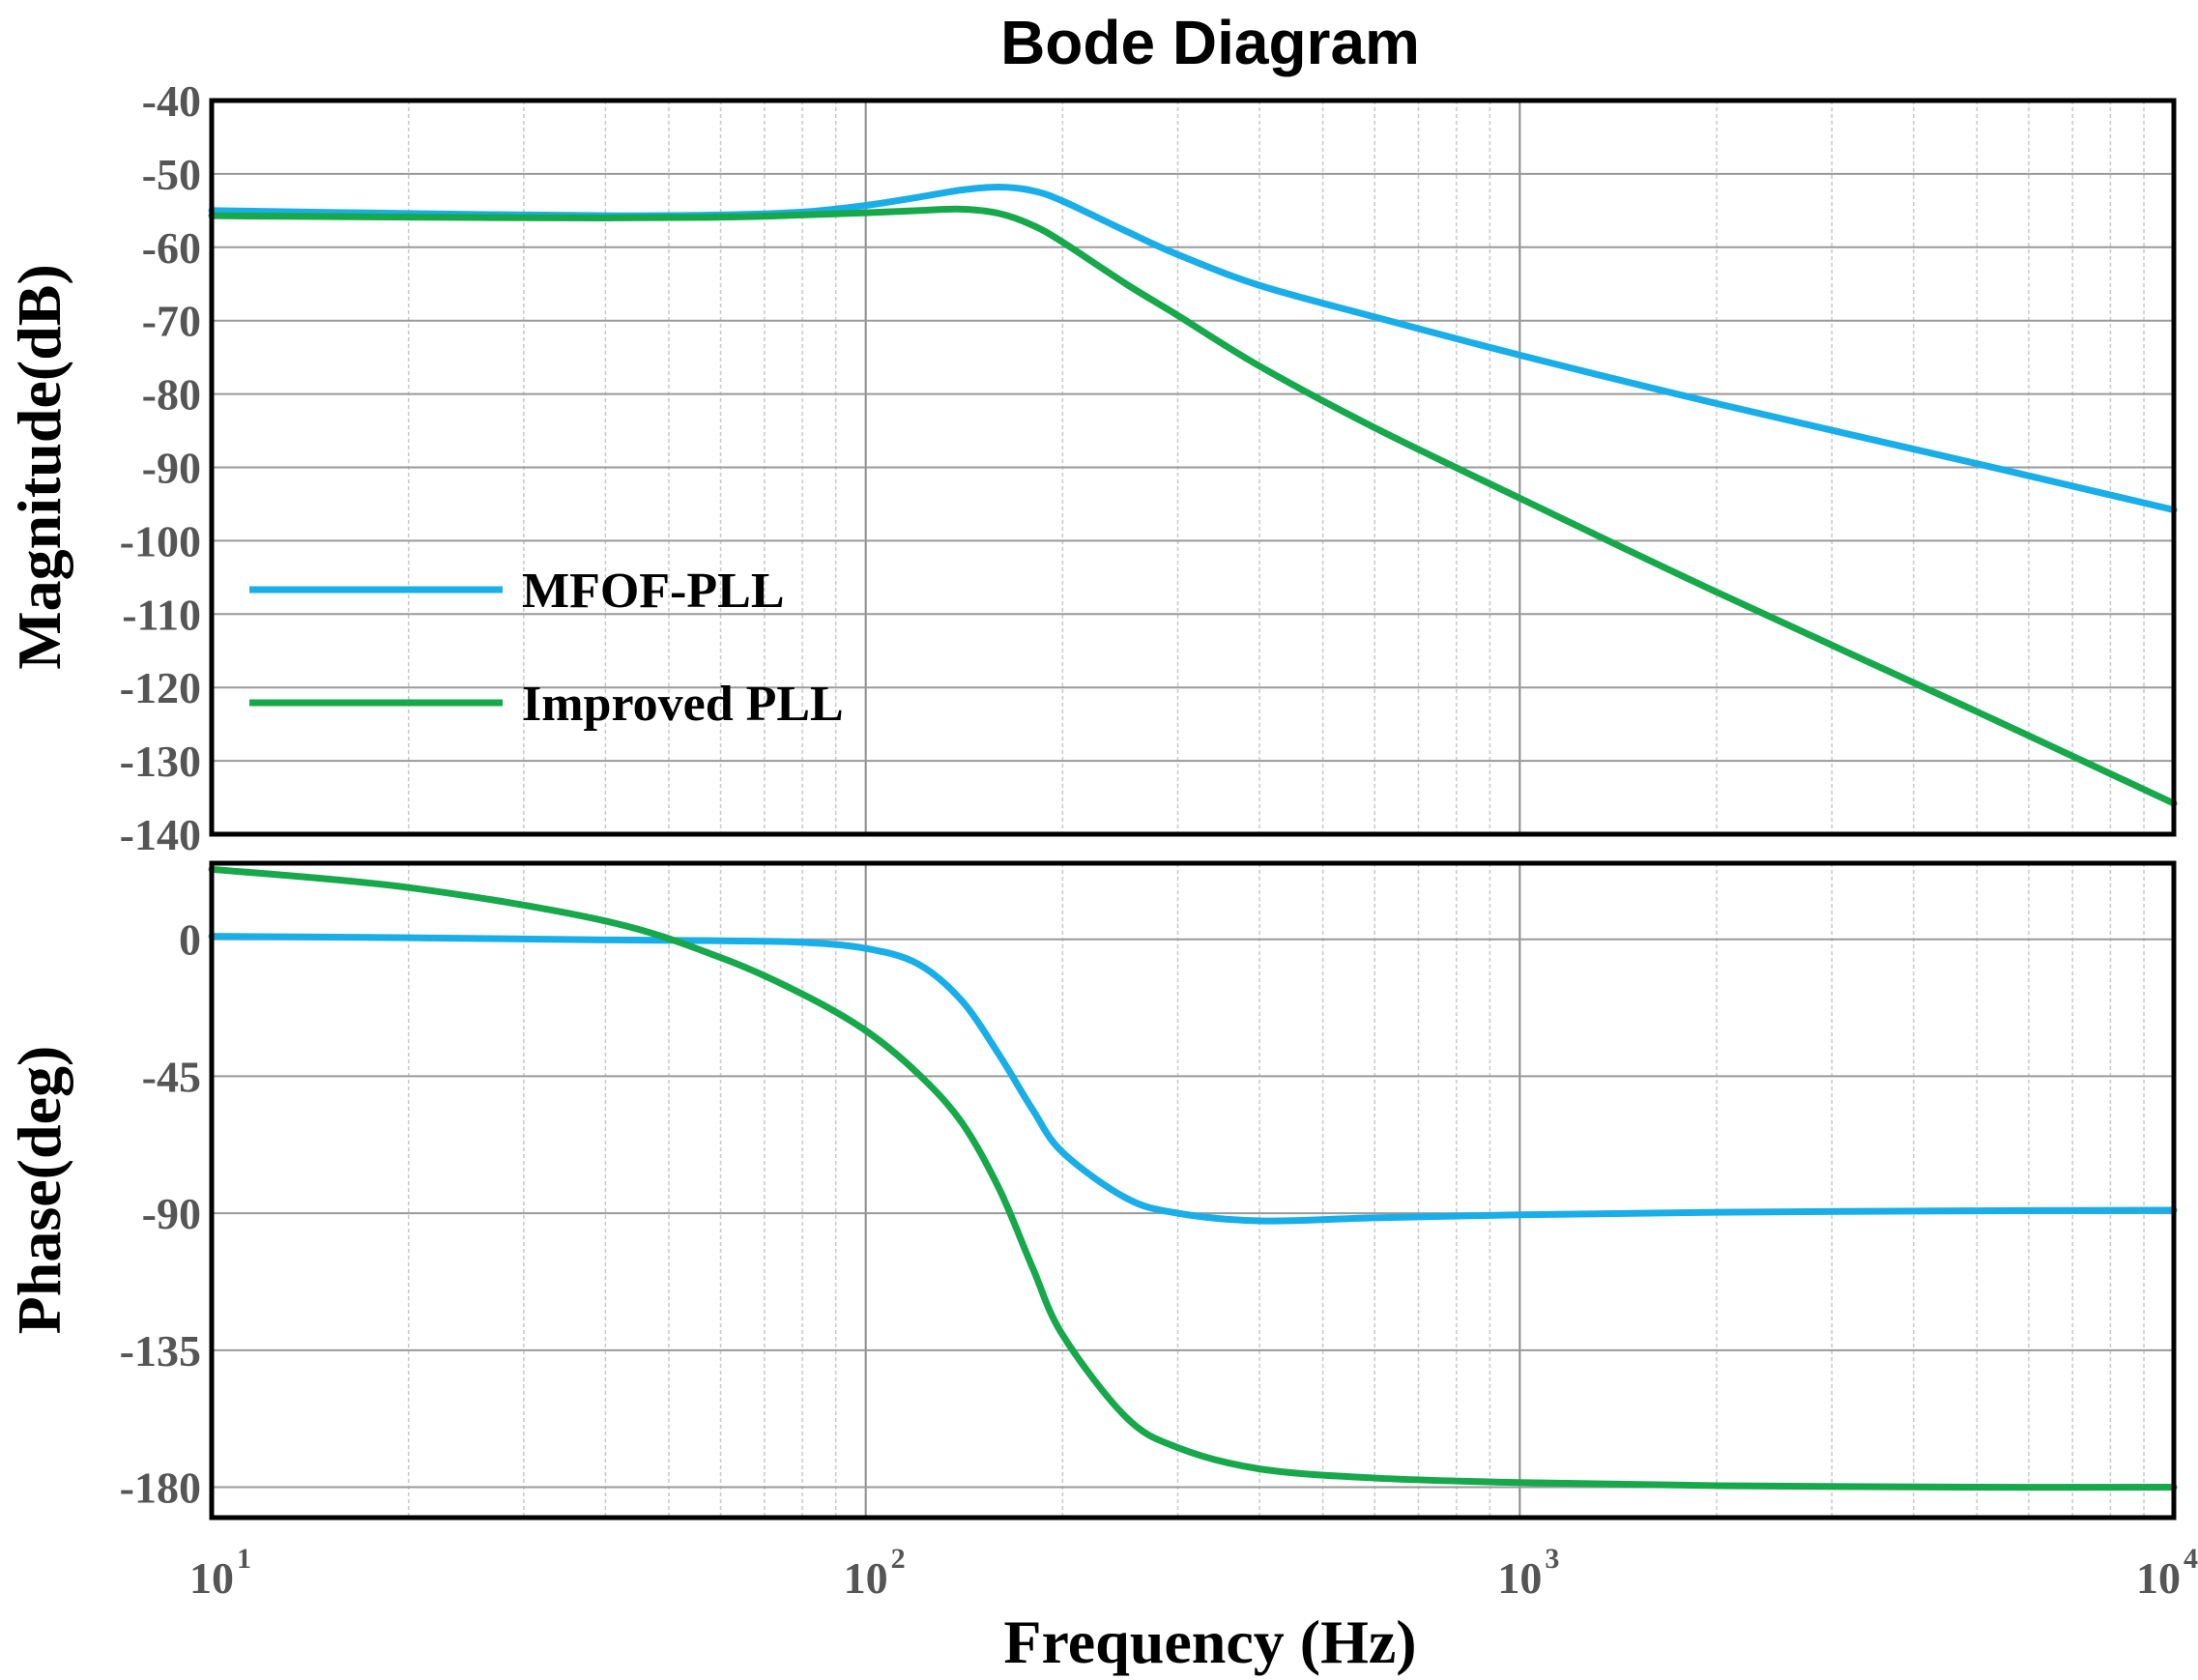 The width and height of the screenshot is (2198, 1680). I want to click on y-tick-label: -130, so click(160, 762).